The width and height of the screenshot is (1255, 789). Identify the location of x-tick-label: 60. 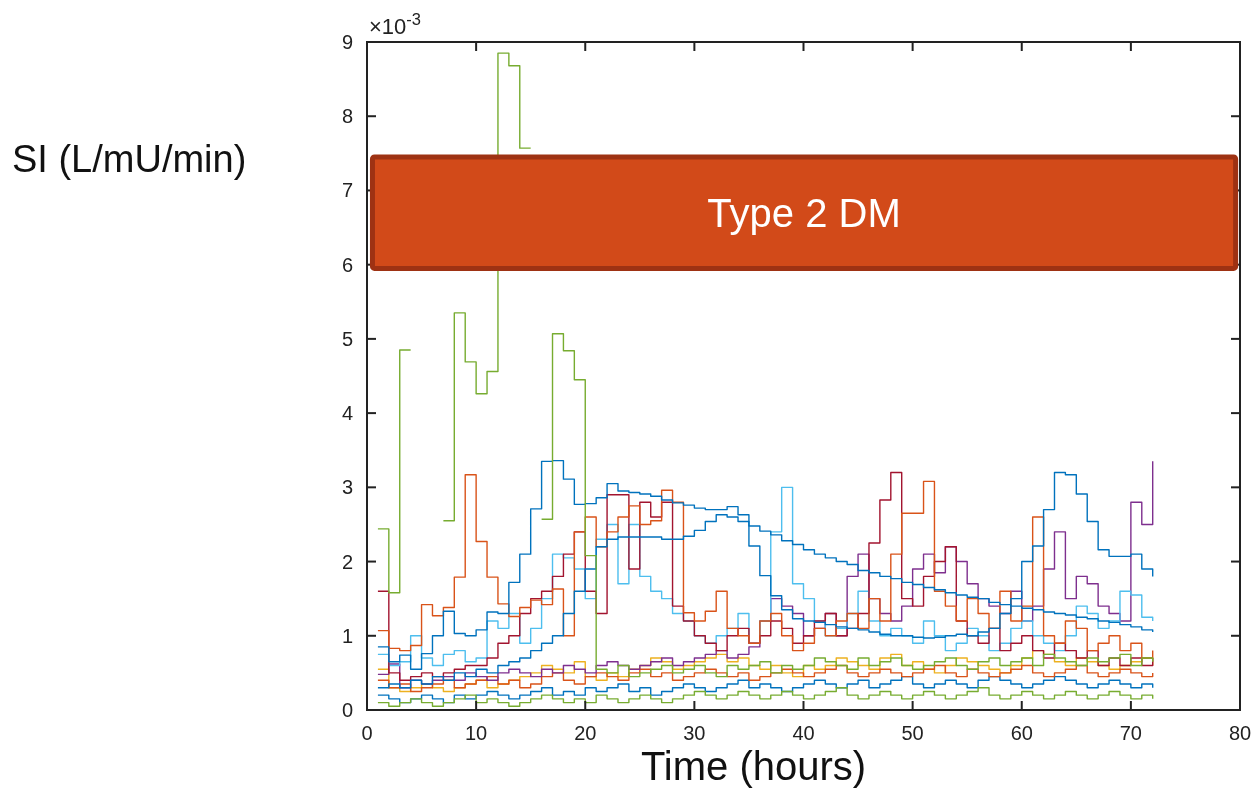
(1021, 733).